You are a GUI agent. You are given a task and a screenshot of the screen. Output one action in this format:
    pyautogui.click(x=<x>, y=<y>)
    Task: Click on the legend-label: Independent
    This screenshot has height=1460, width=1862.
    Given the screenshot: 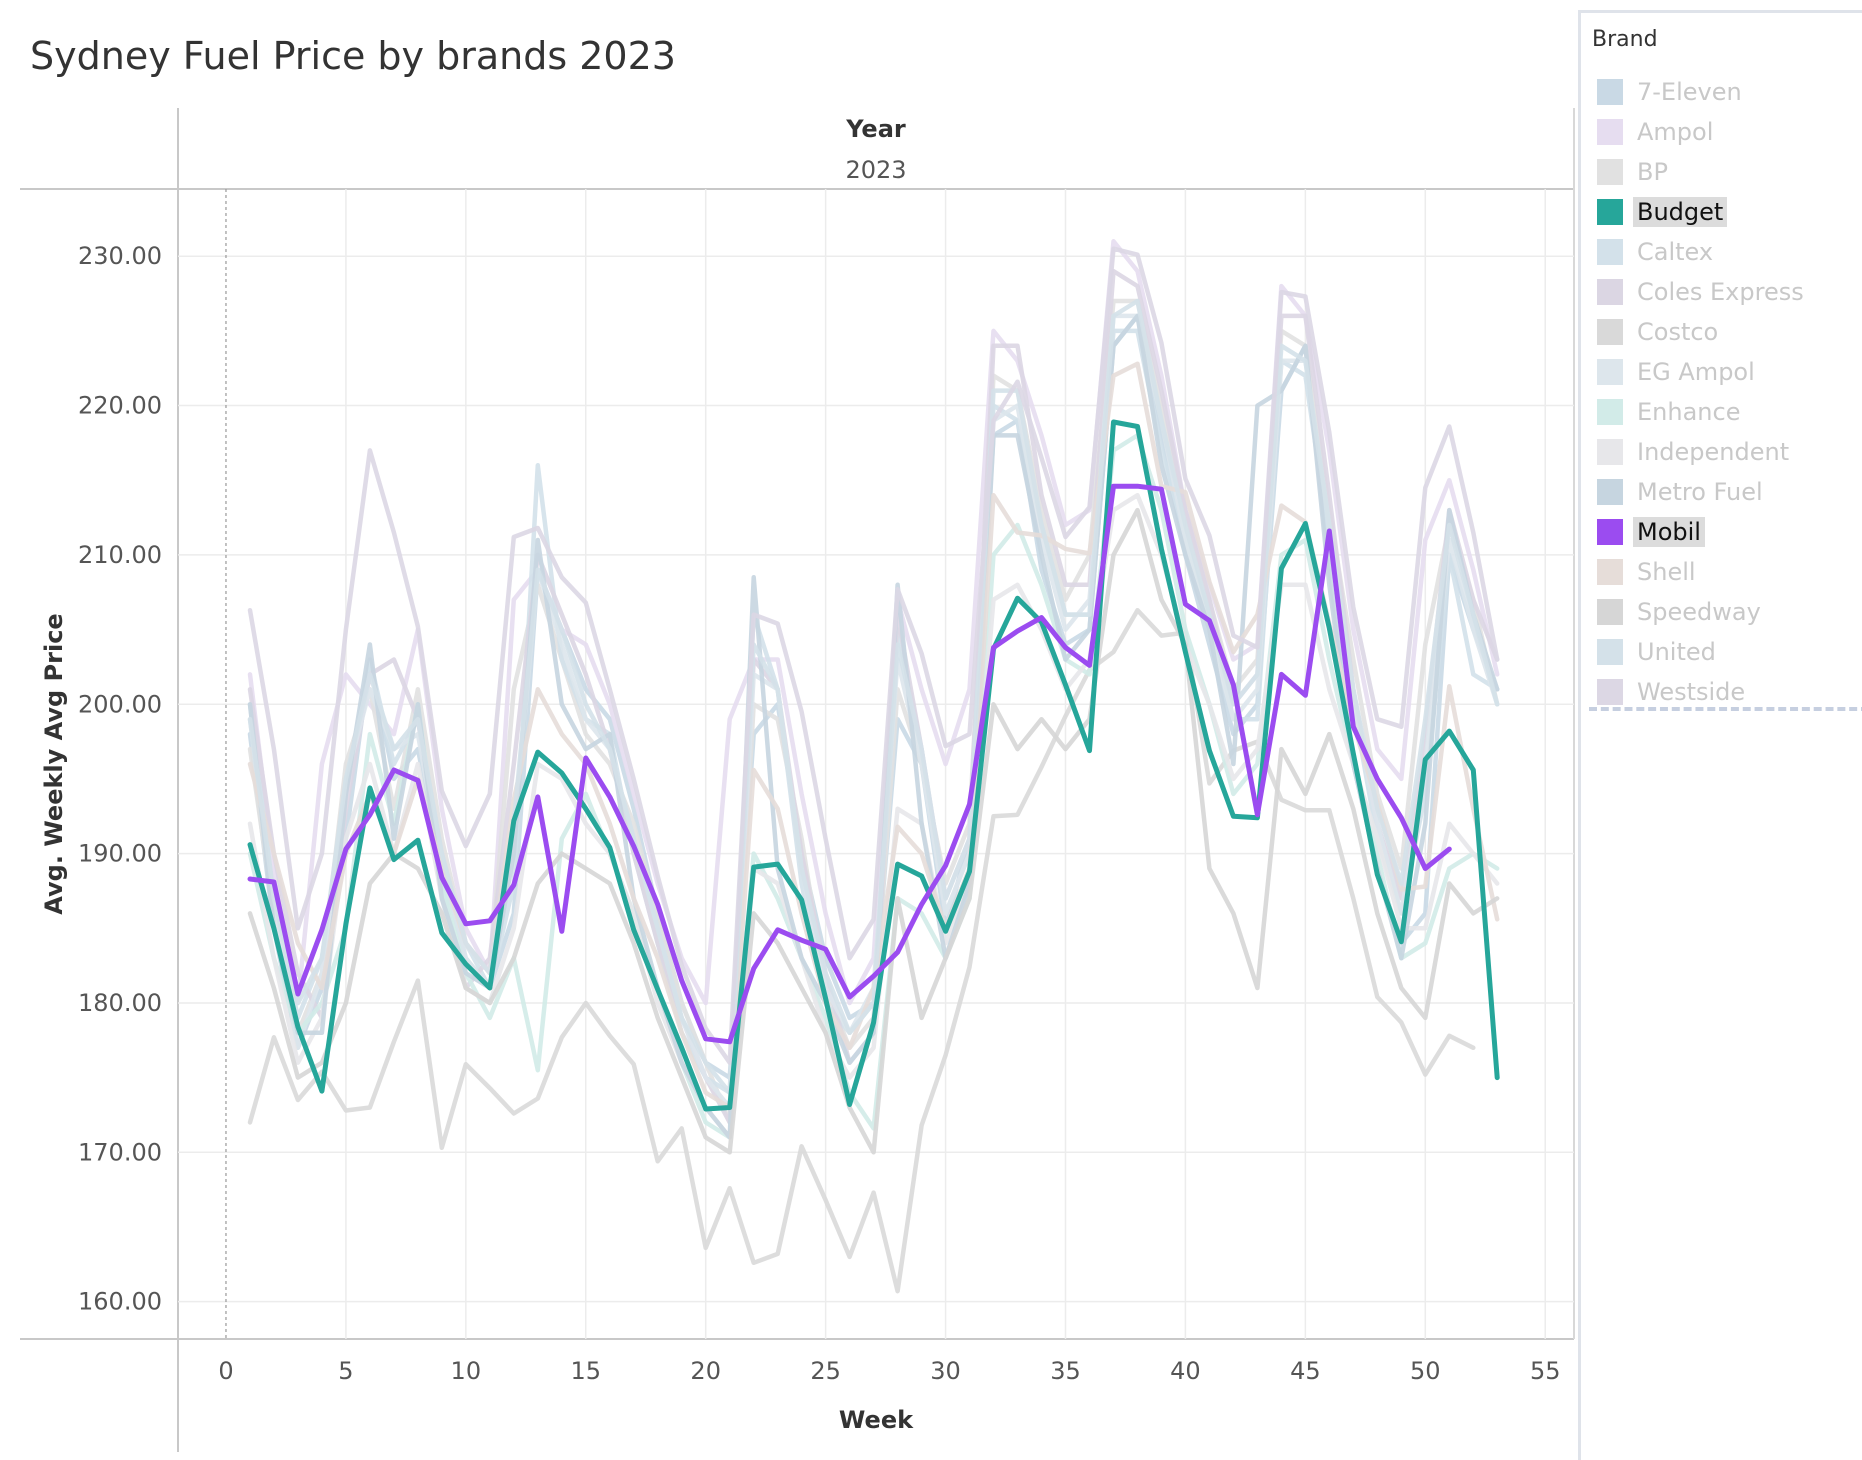 What is the action you would take?
    pyautogui.click(x=1713, y=452)
    